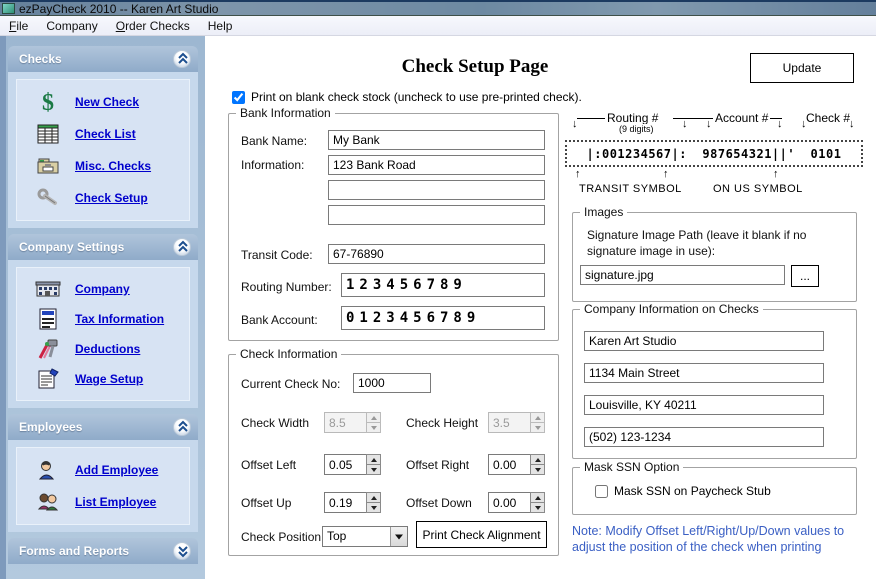 The height and width of the screenshot is (579, 876). Describe the element at coordinates (119, 8) in the screenshot. I see `window-title: ezPayCheck 2010 -- Karen Art Studio` at that location.